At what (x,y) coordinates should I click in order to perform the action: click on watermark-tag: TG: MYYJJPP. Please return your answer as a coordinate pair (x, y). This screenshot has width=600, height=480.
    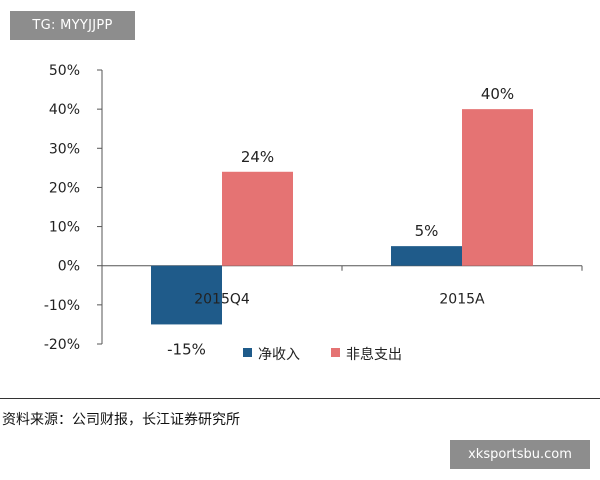
    Looking at the image, I should click on (72, 25).